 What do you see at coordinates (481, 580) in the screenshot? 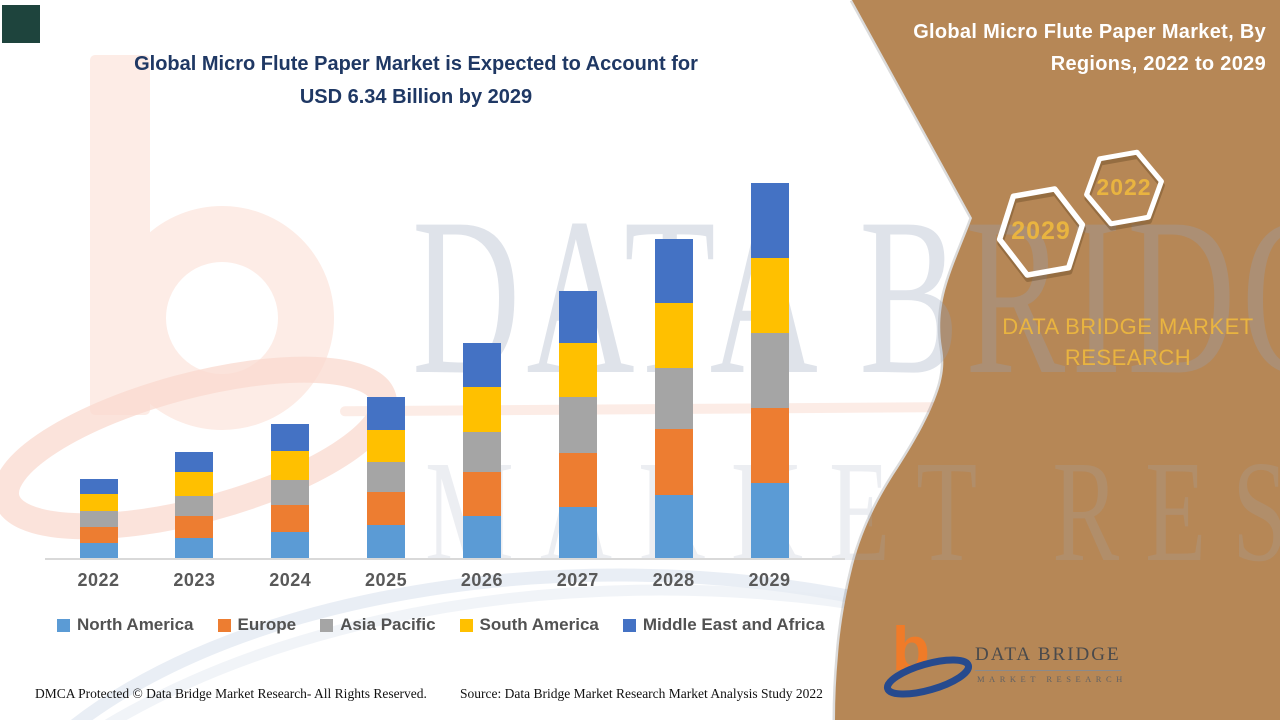
I see `axis-label-2026: 2026` at bounding box center [481, 580].